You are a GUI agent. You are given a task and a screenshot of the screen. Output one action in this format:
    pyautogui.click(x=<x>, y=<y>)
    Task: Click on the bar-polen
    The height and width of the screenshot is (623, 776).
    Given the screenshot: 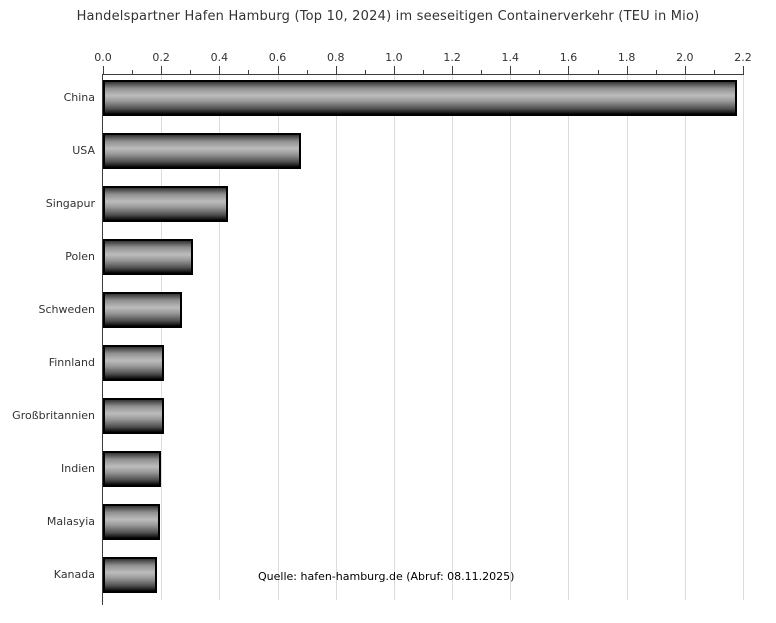 What is the action you would take?
    pyautogui.click(x=148, y=257)
    